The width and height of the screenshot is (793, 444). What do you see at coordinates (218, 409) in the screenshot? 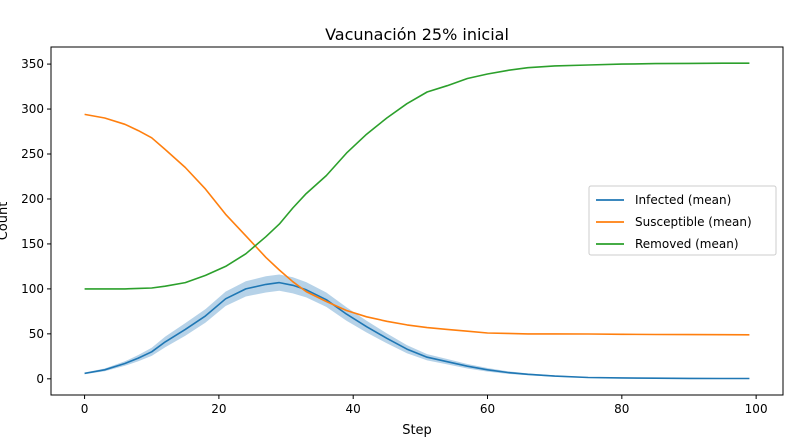
I see `x-tick-label: 20` at bounding box center [218, 409].